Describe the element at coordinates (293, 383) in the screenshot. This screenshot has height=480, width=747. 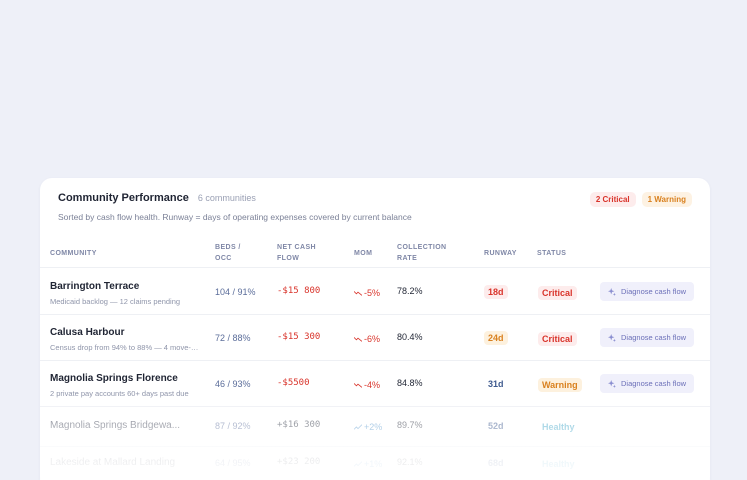
I see `net-cash-flow: -$5500` at that location.